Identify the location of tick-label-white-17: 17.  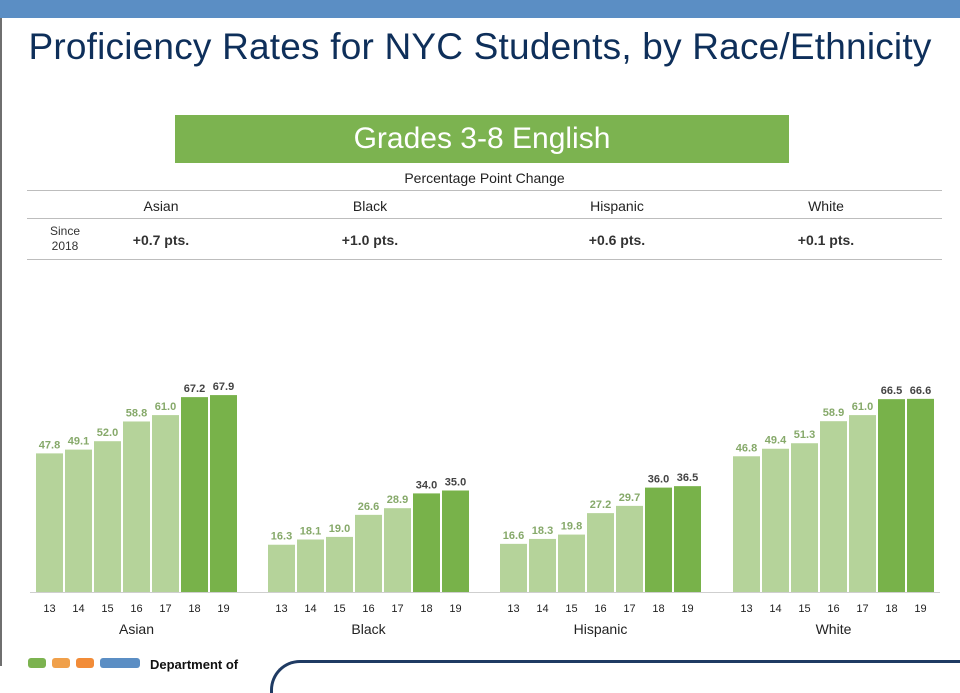
(862, 609).